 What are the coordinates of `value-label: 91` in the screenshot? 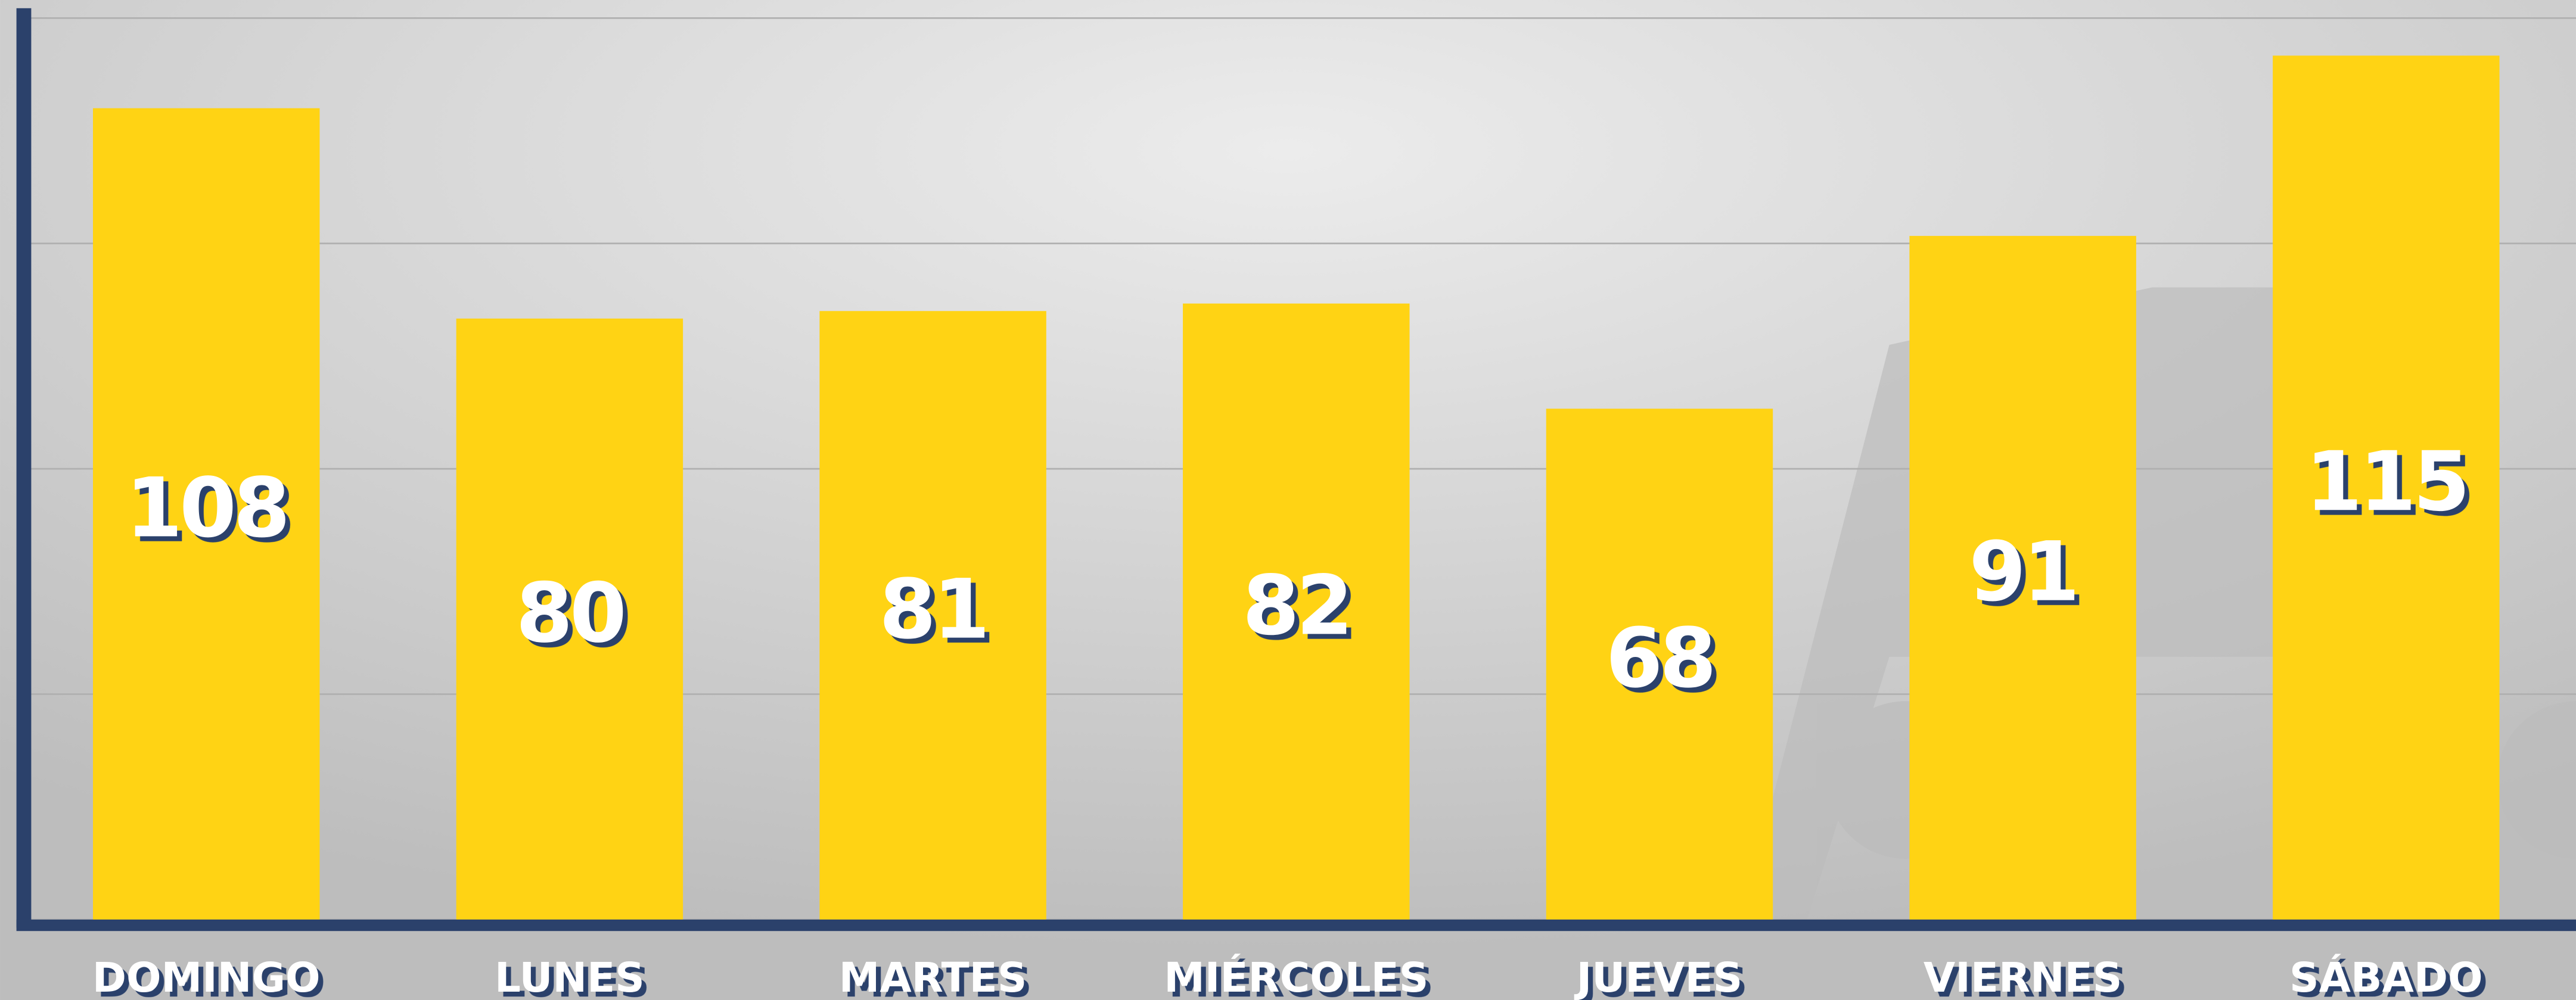 It's located at (2023, 572).